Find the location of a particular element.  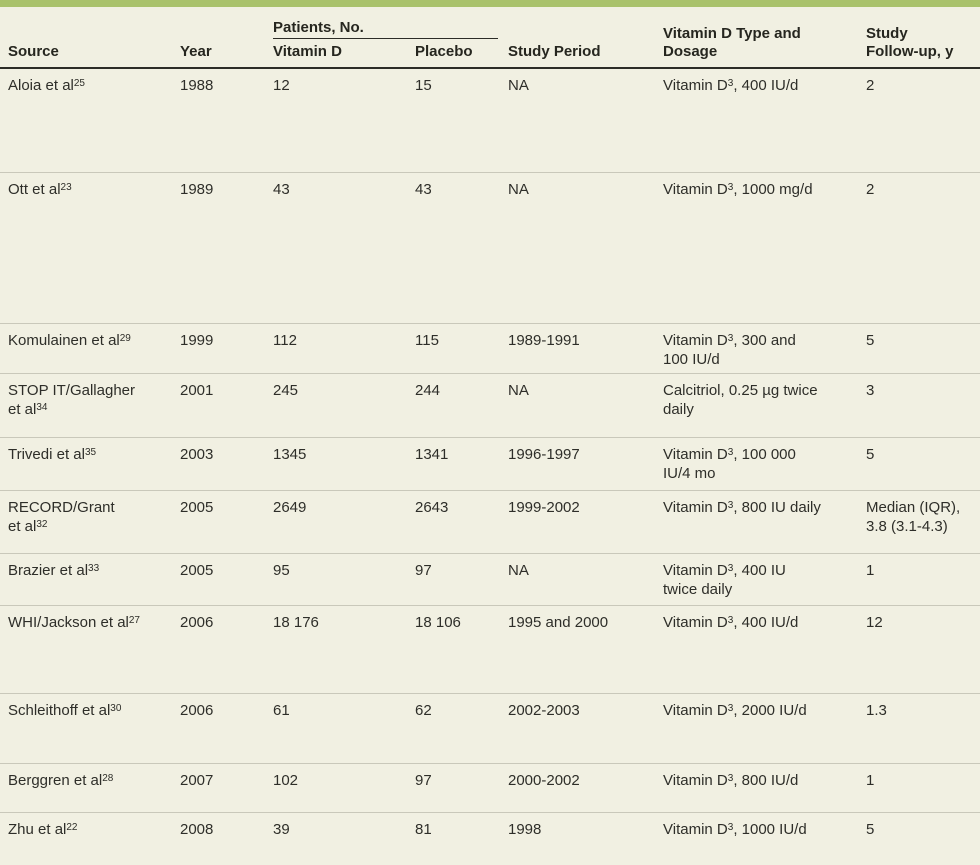

dosage-cell: Calcitriol, 0.25 µg twice daily is located at coordinates (756, 405).